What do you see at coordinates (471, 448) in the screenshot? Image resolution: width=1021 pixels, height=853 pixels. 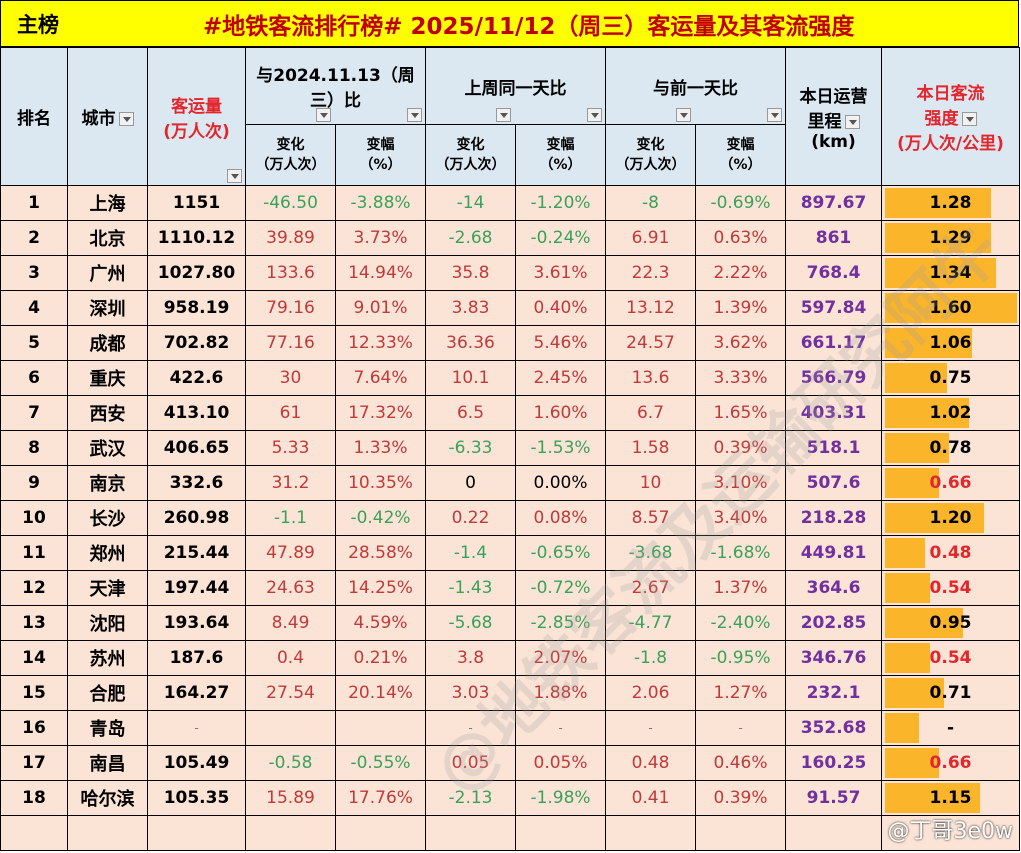 I see `cell-wow-chg: -6.33` at bounding box center [471, 448].